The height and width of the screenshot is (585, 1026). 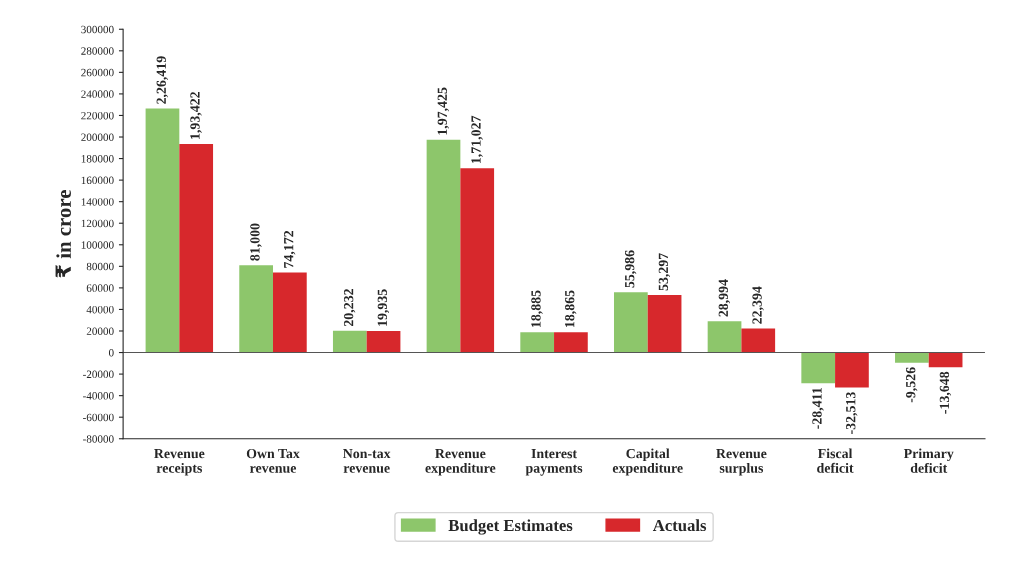 I want to click on x-tick-label: Interest payments, so click(x=554, y=462).